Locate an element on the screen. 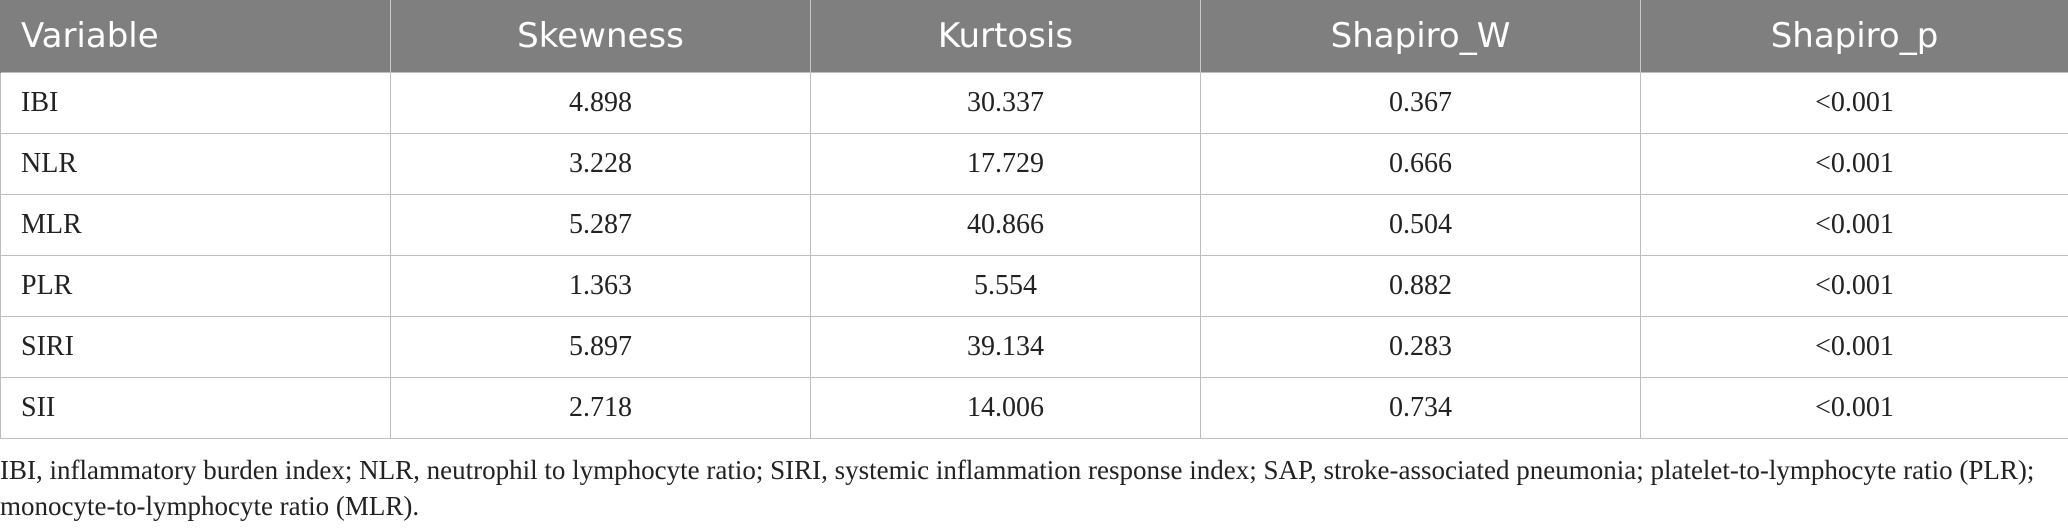 The height and width of the screenshot is (531, 2068). skewness-cell: 2.718 is located at coordinates (600, 408).